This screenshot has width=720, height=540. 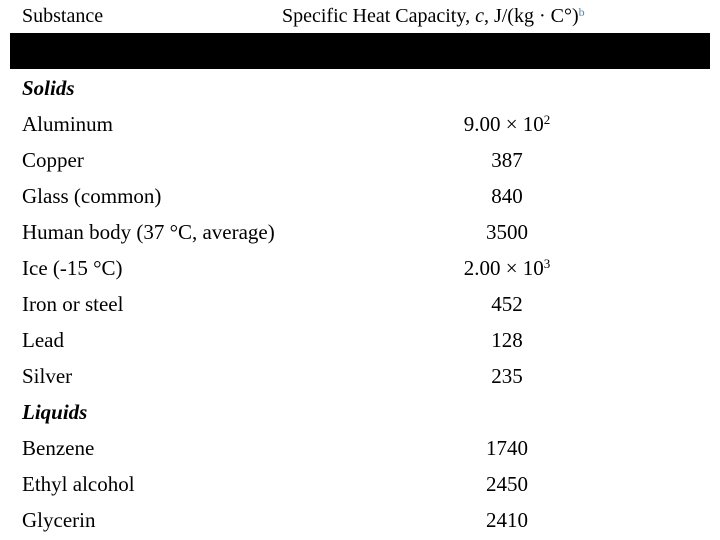 I want to click on capacity-number: 9.00 × 10, so click(x=503, y=124).